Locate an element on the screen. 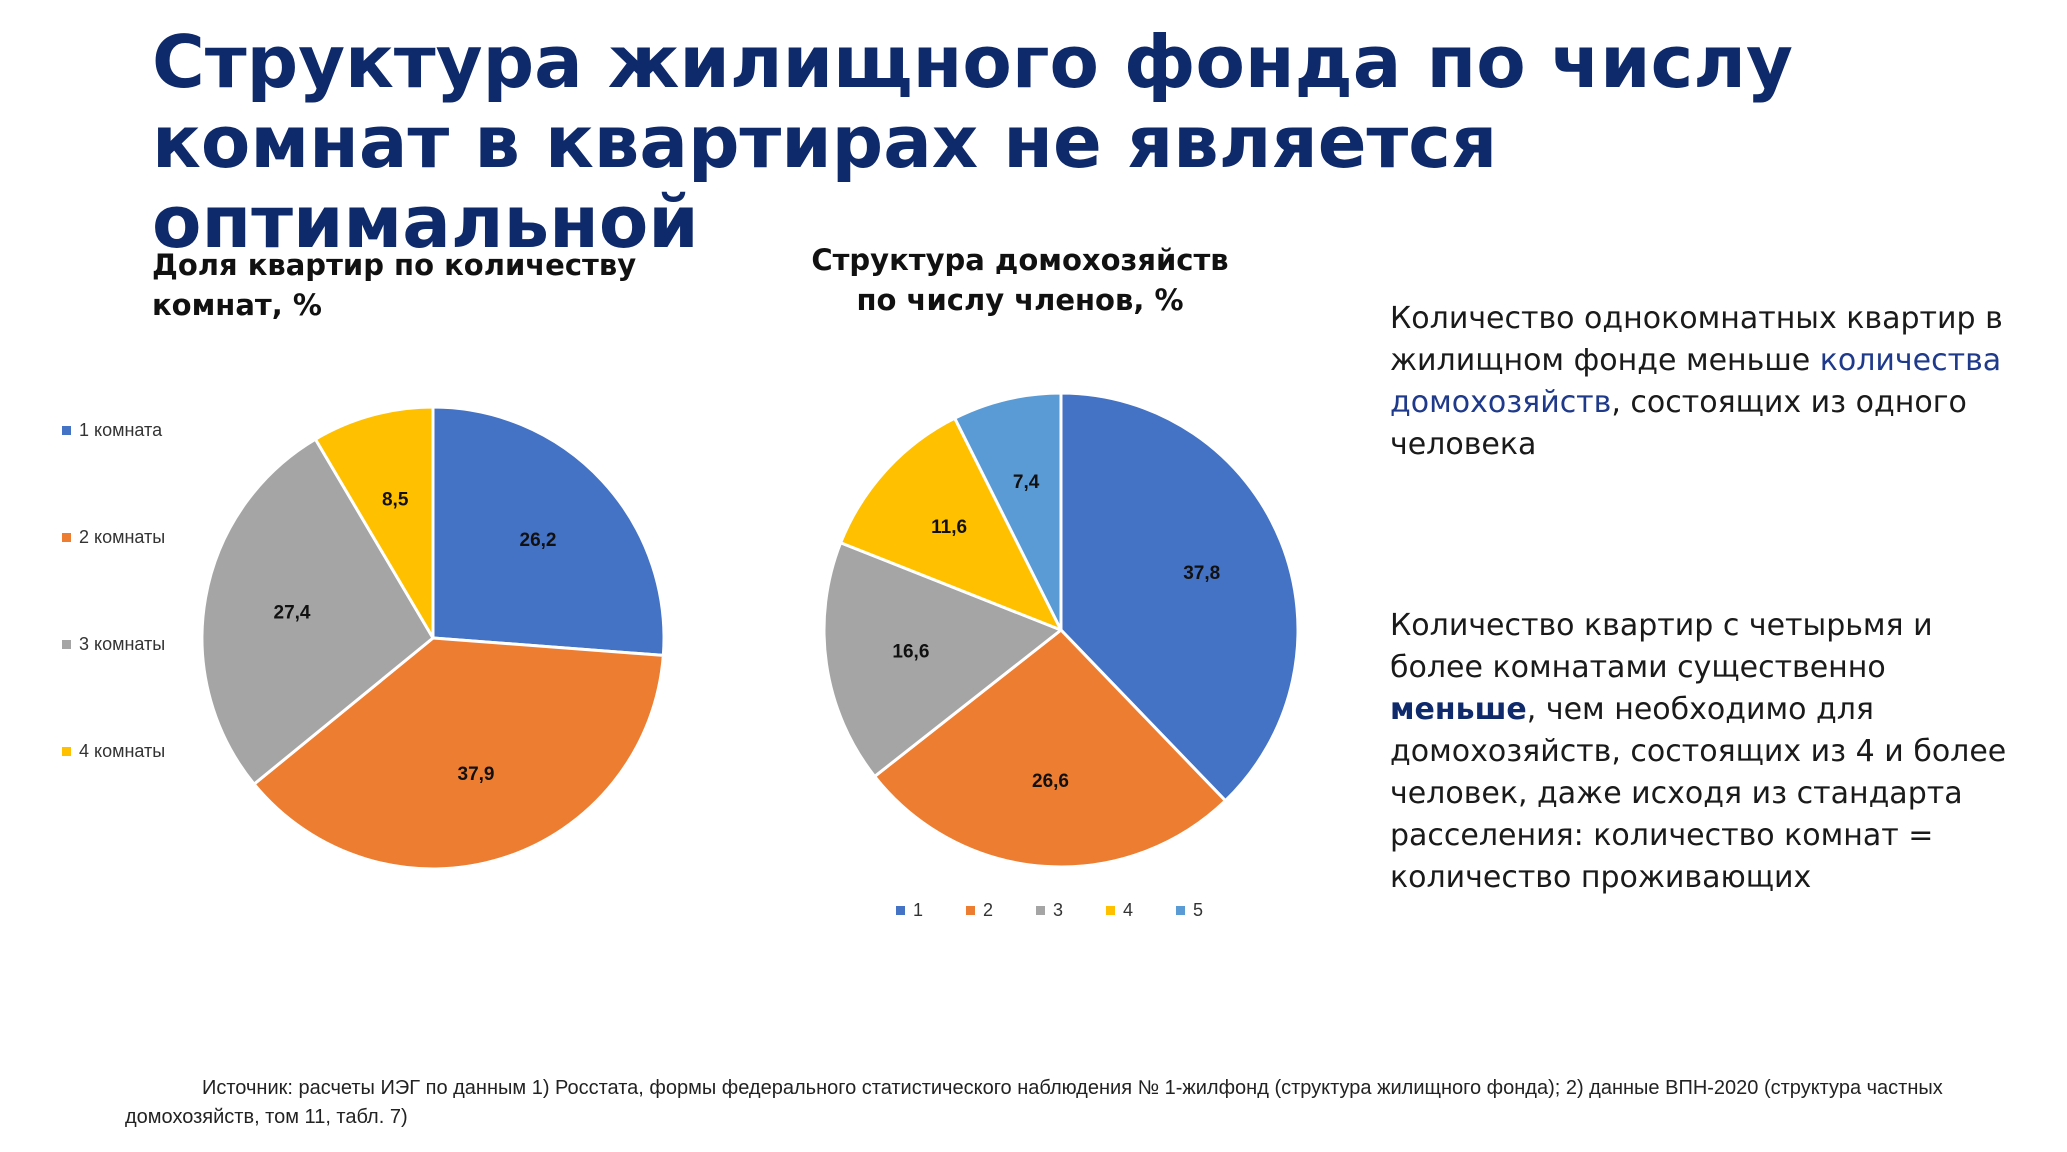 The image size is (2067, 1152). legend-item: 2 is located at coordinates (979, 910).